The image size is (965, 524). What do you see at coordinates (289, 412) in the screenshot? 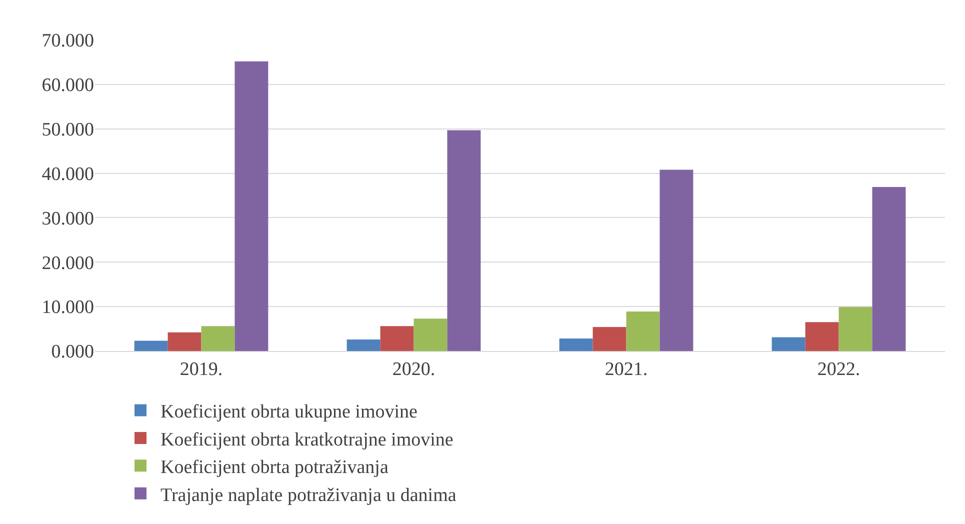
I see `legend-label: Koeficijent obrta ukupne imovine` at bounding box center [289, 412].